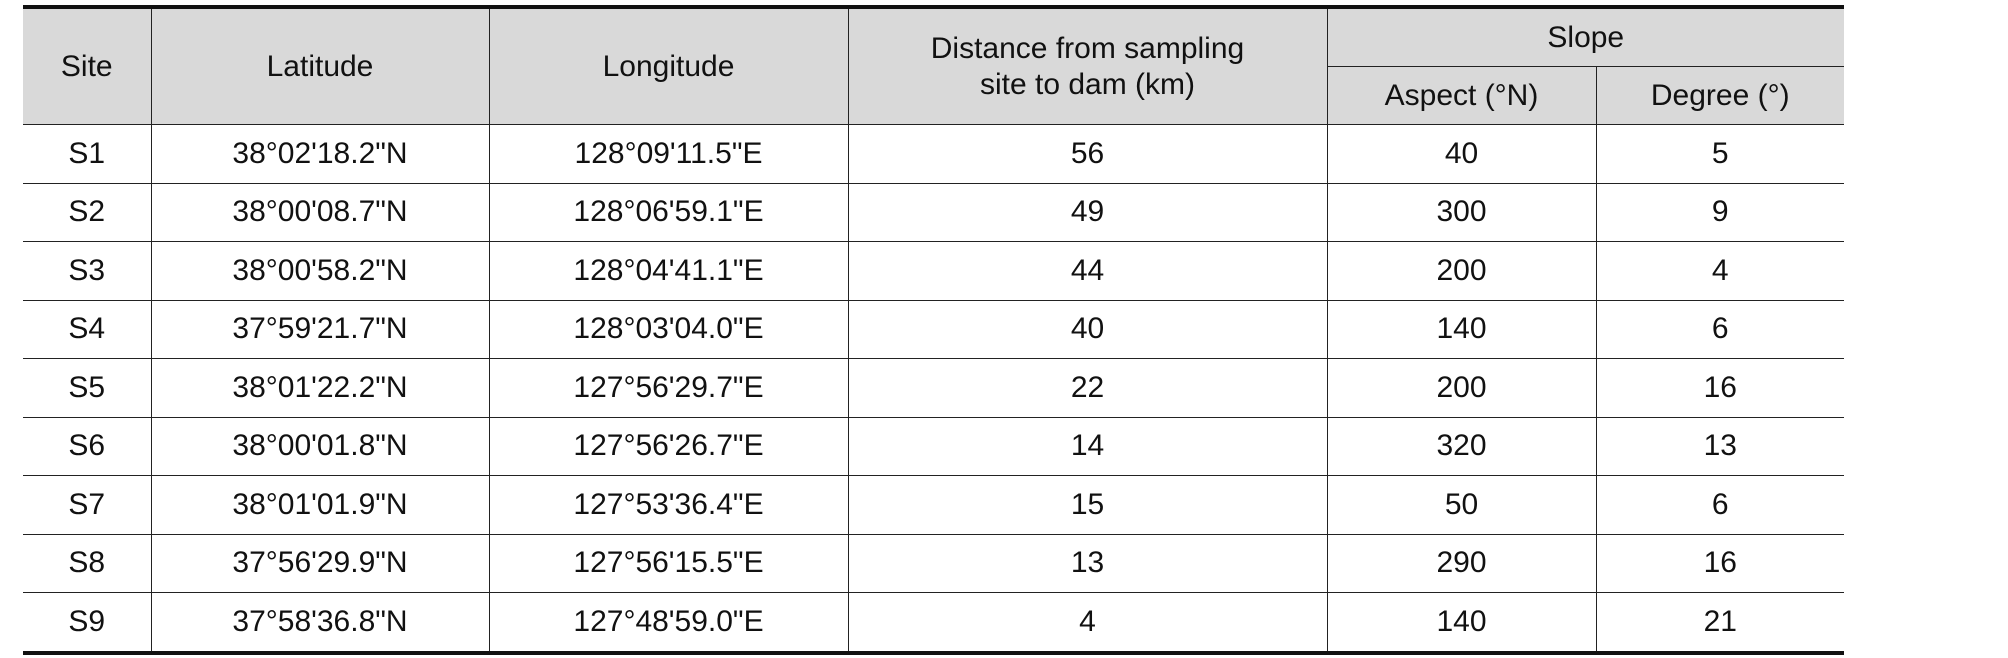 The height and width of the screenshot is (658, 2008). I want to click on table-cell: 38°00'08.7"N, so click(320, 212).